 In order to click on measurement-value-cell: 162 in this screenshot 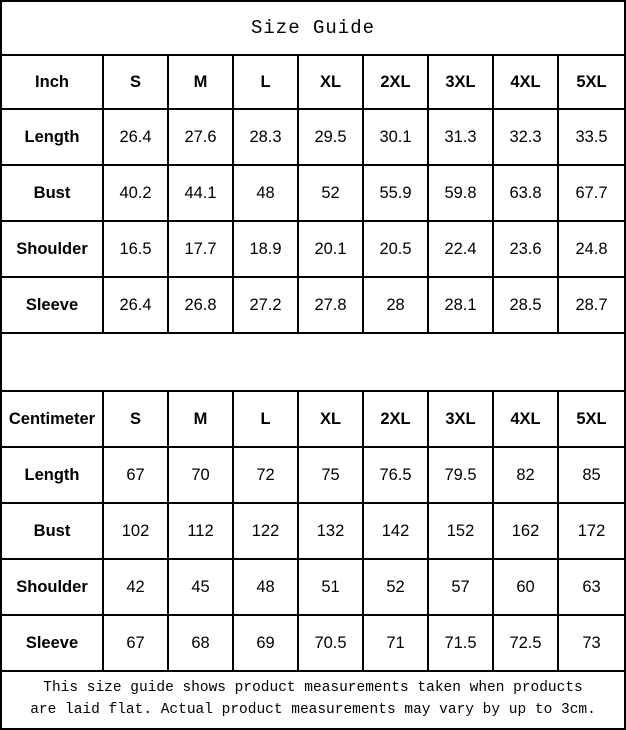, I will do `click(526, 532)`.